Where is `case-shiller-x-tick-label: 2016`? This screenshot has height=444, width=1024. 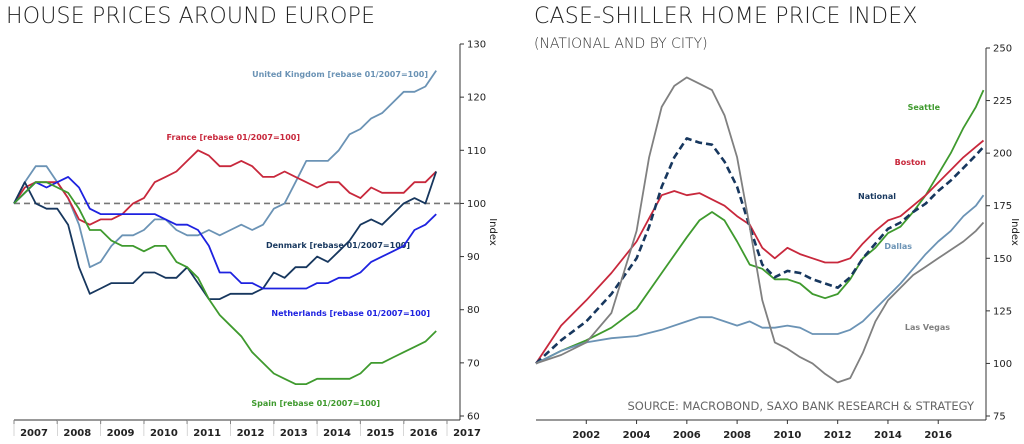 case-shiller-x-tick-label: 2016 is located at coordinates (938, 435).